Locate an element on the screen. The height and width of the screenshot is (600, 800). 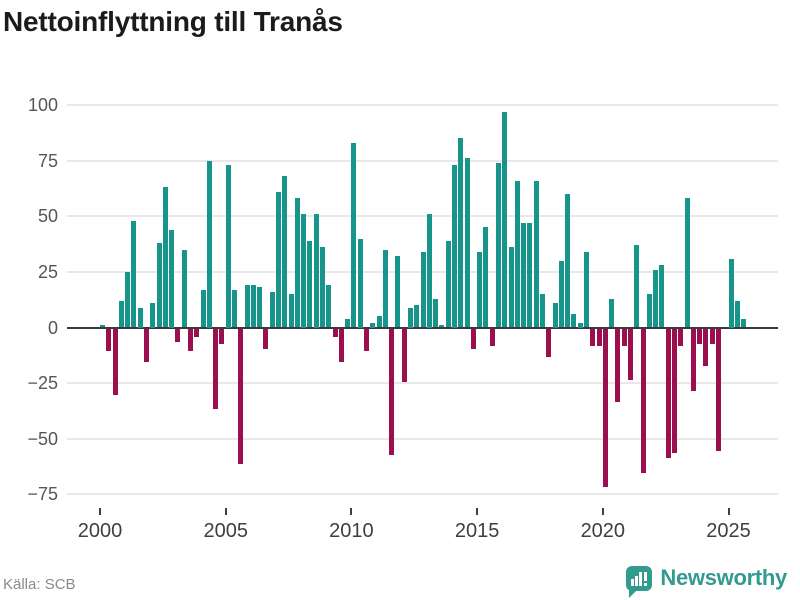
bar-2018Q4 is located at coordinates (574, 321).